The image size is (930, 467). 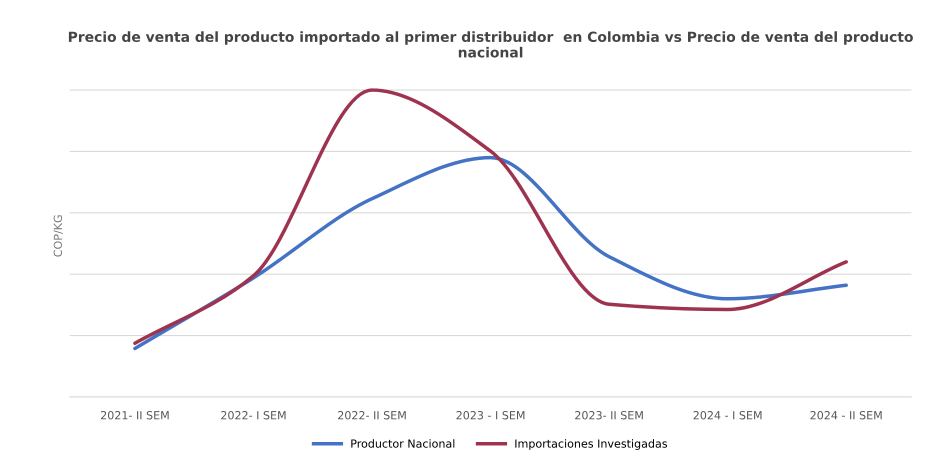 What do you see at coordinates (402, 443) in the screenshot?
I see `legend-label: Productor Nacional` at bounding box center [402, 443].